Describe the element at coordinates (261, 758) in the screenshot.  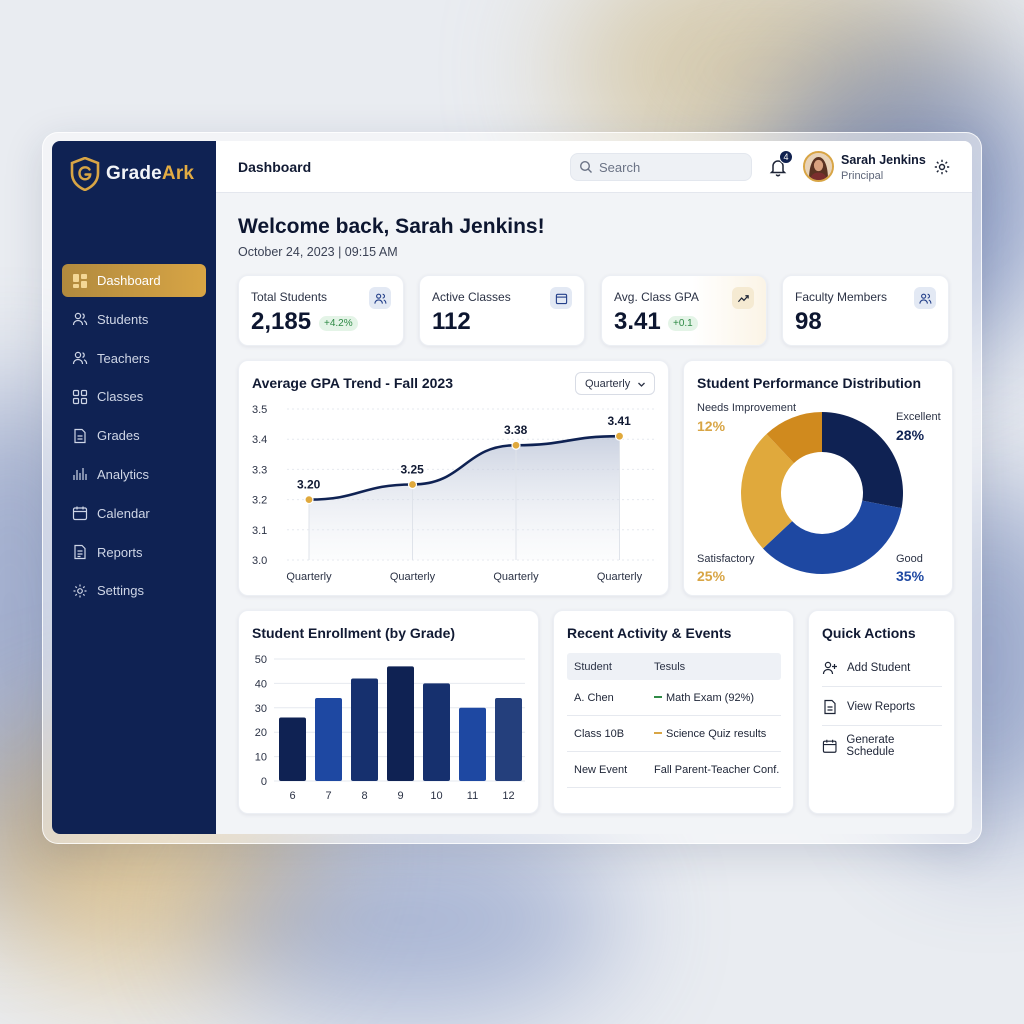
I see `y-tick-label: 10` at that location.